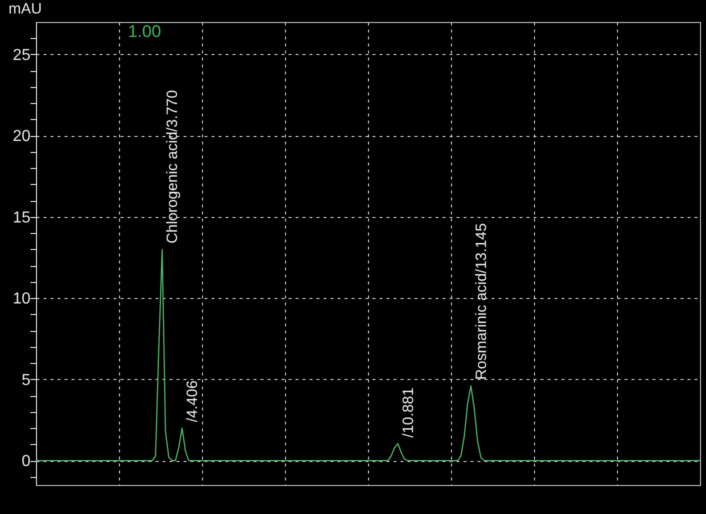  I want to click on annotation: /10.881, so click(408, 413).